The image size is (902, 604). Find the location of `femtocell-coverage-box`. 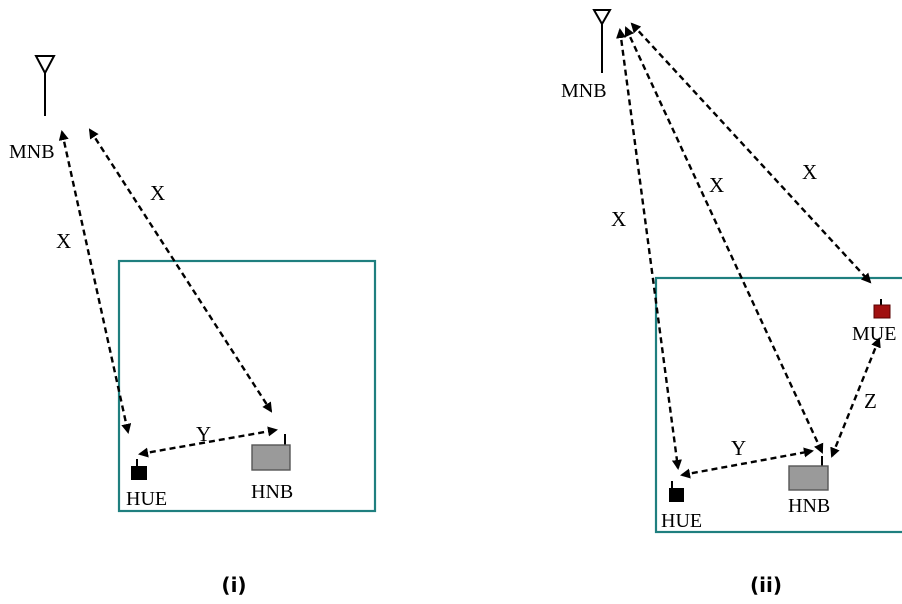

femtocell-coverage-box is located at coordinates (247, 386).